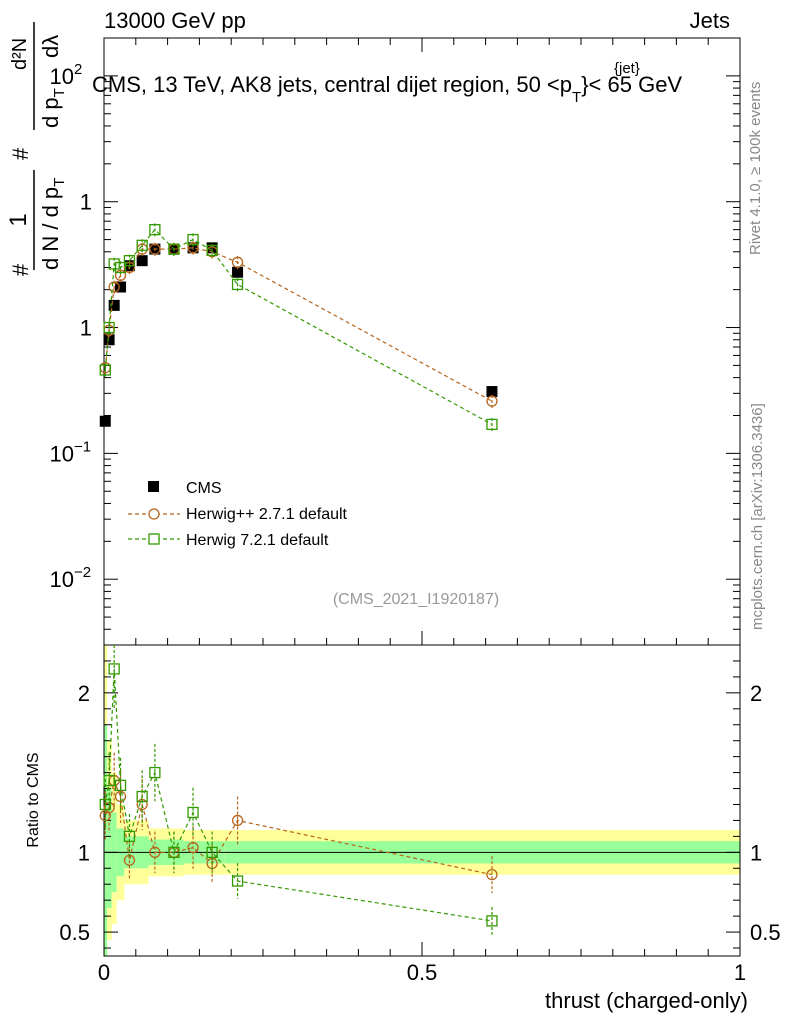 This screenshot has width=786, height=1024. What do you see at coordinates (175, 20) in the screenshot?
I see `energy-label: 13000 GeV pp` at bounding box center [175, 20].